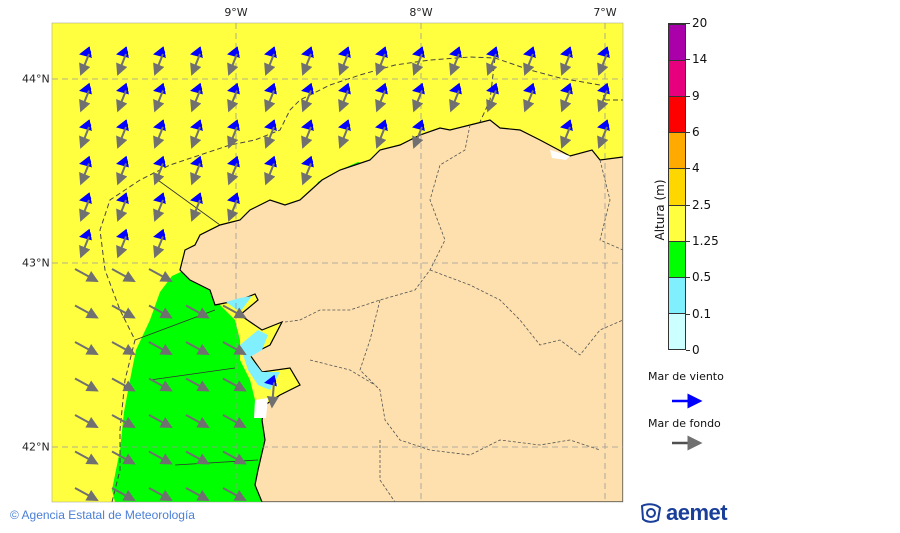 This screenshot has height=533, width=900. What do you see at coordinates (696, 132) in the screenshot?
I see `colorbar-tick-label: 6` at bounding box center [696, 132].